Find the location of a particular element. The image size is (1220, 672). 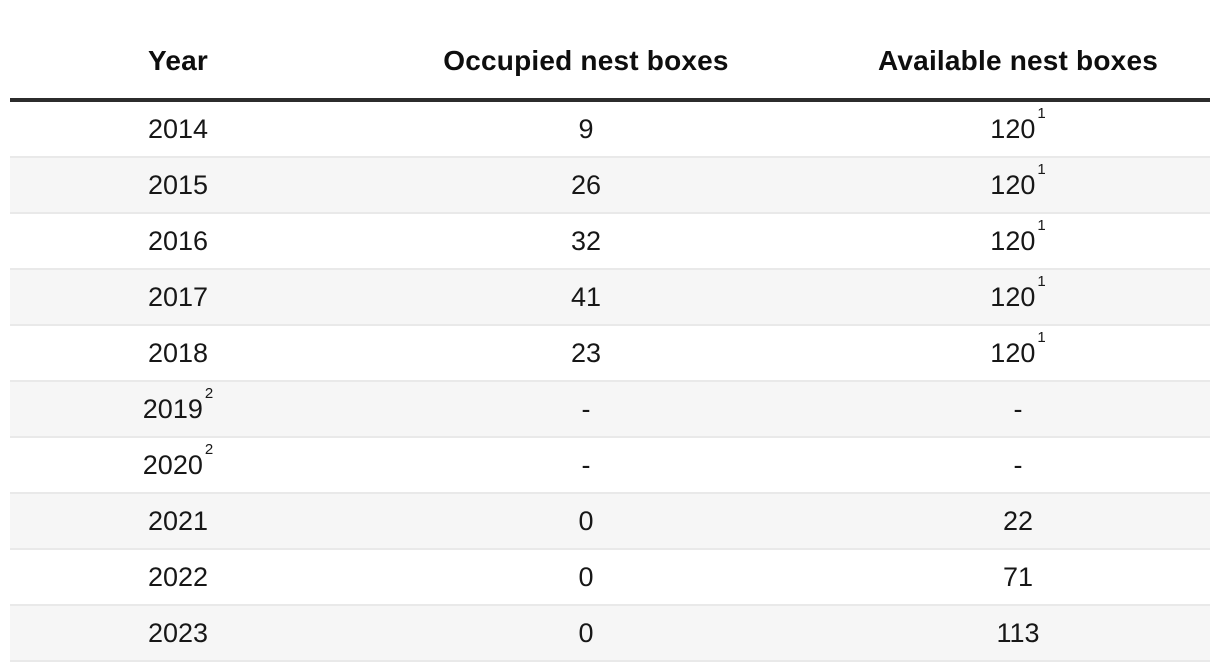

table-row: 20192 - - is located at coordinates (610, 408).